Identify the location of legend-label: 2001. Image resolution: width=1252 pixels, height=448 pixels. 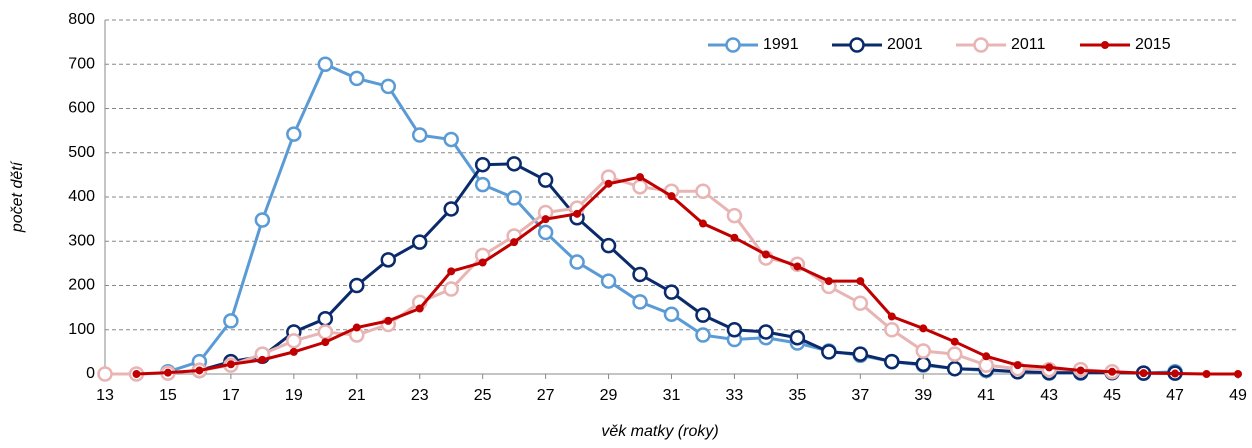
(905, 44).